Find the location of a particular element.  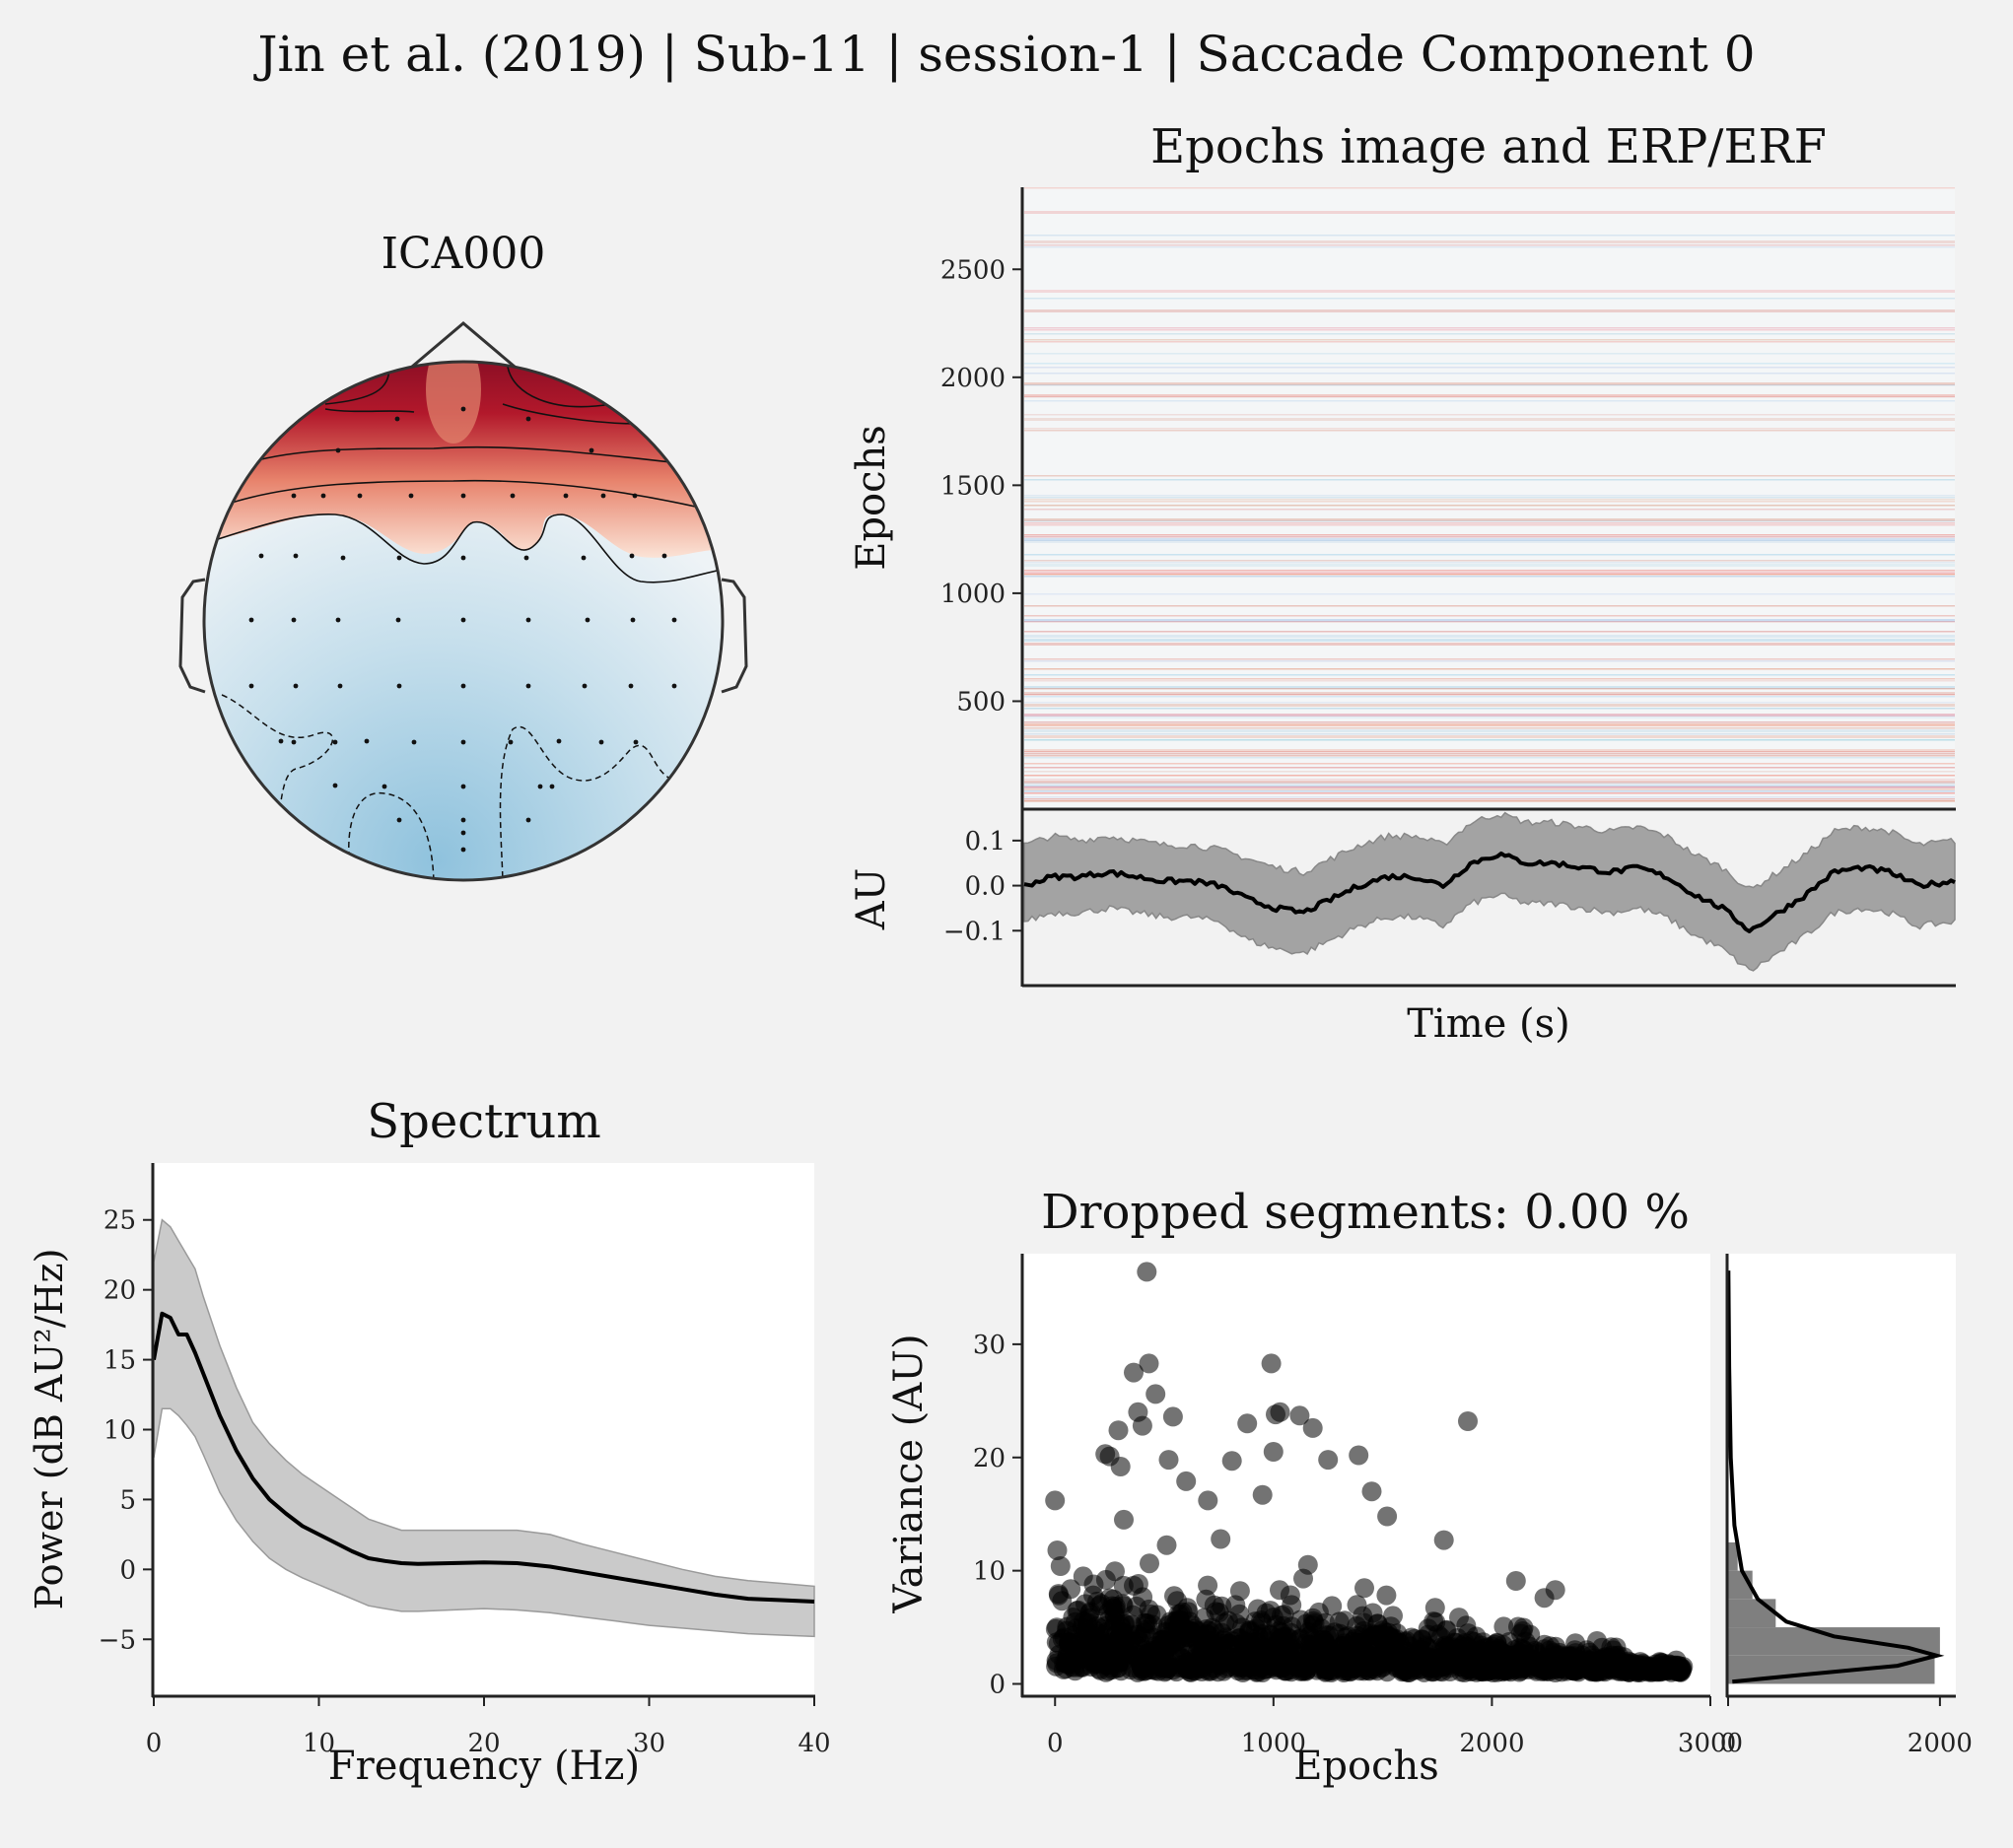

spectrum-ytick-label: 5 is located at coordinates (127, 1500).